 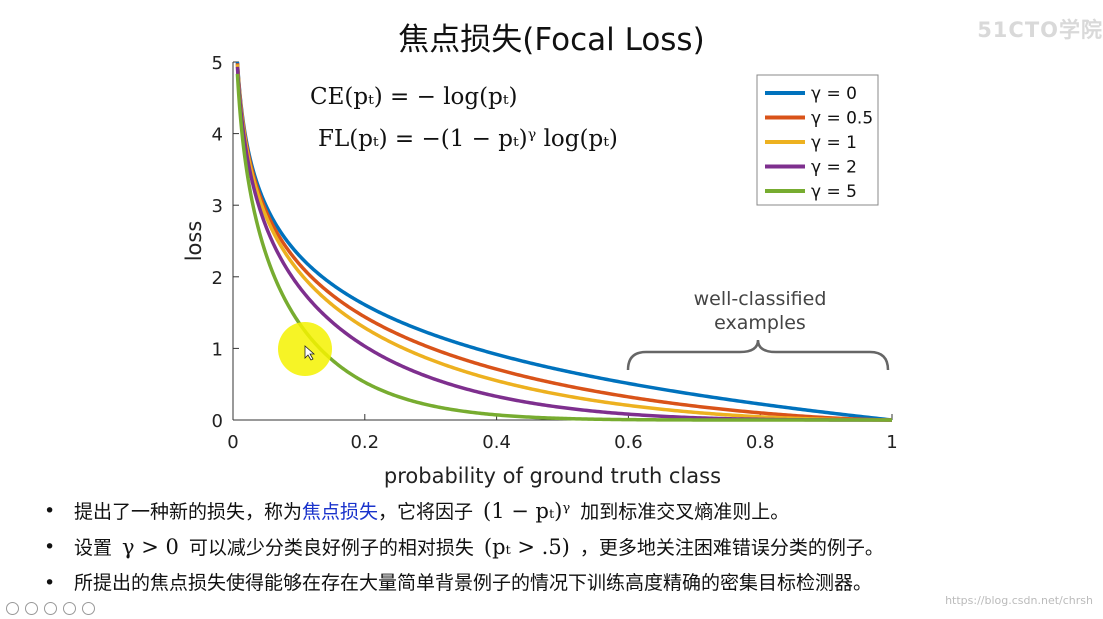 What do you see at coordinates (551, 40) in the screenshot?
I see `slide-title: 焦点损失(Focal Loss)` at bounding box center [551, 40].